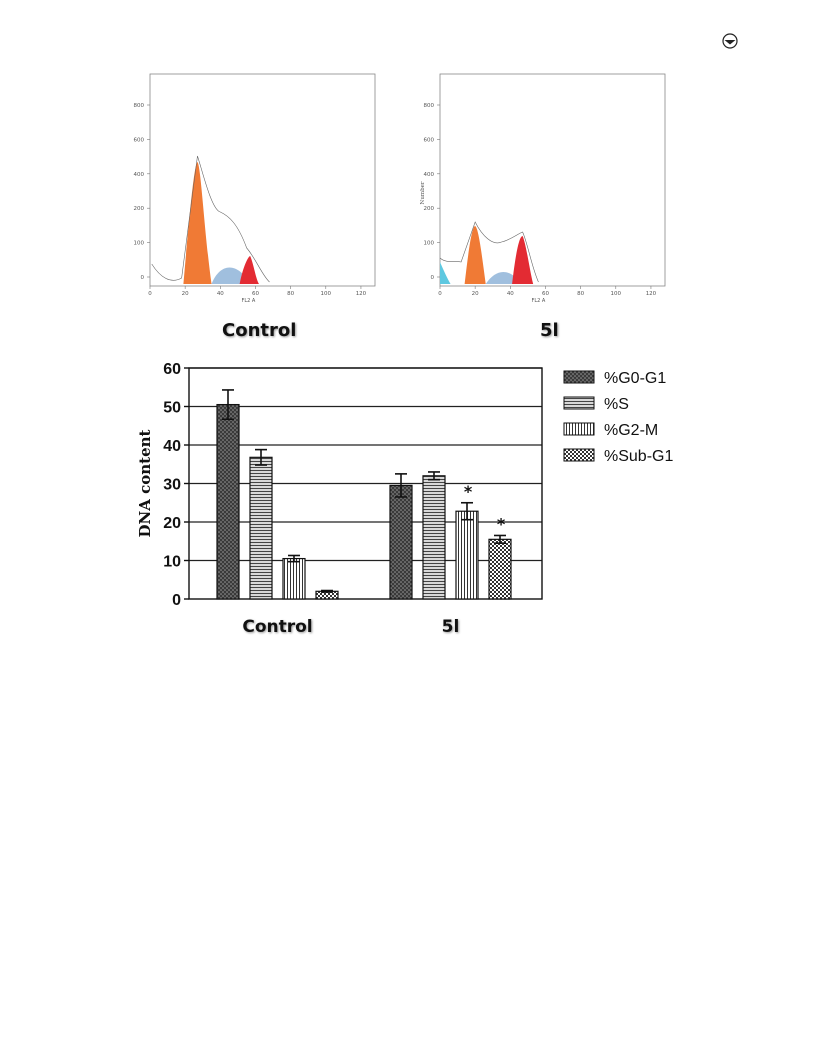 The height and width of the screenshot is (1056, 816). What do you see at coordinates (423, 192) in the screenshot?
I see `histogram-y-label: Number` at bounding box center [423, 192].